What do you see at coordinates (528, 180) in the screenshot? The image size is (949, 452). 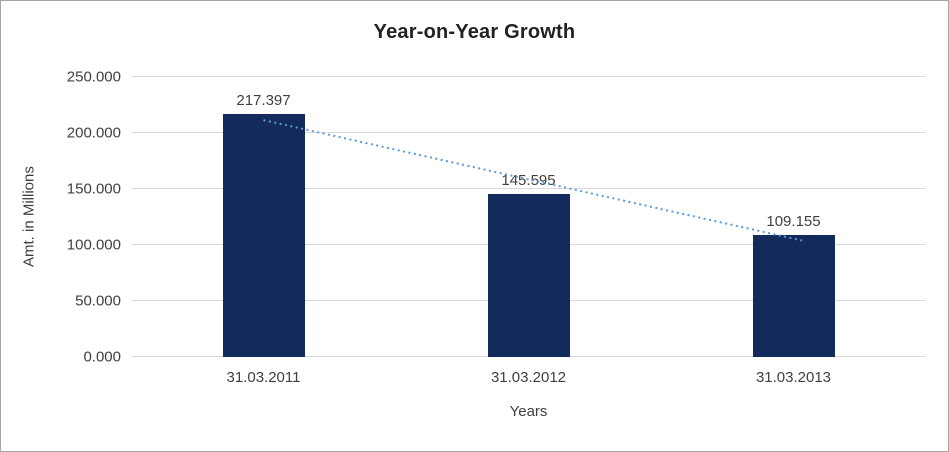 I see `bar-value-label: 145.595` at bounding box center [528, 180].